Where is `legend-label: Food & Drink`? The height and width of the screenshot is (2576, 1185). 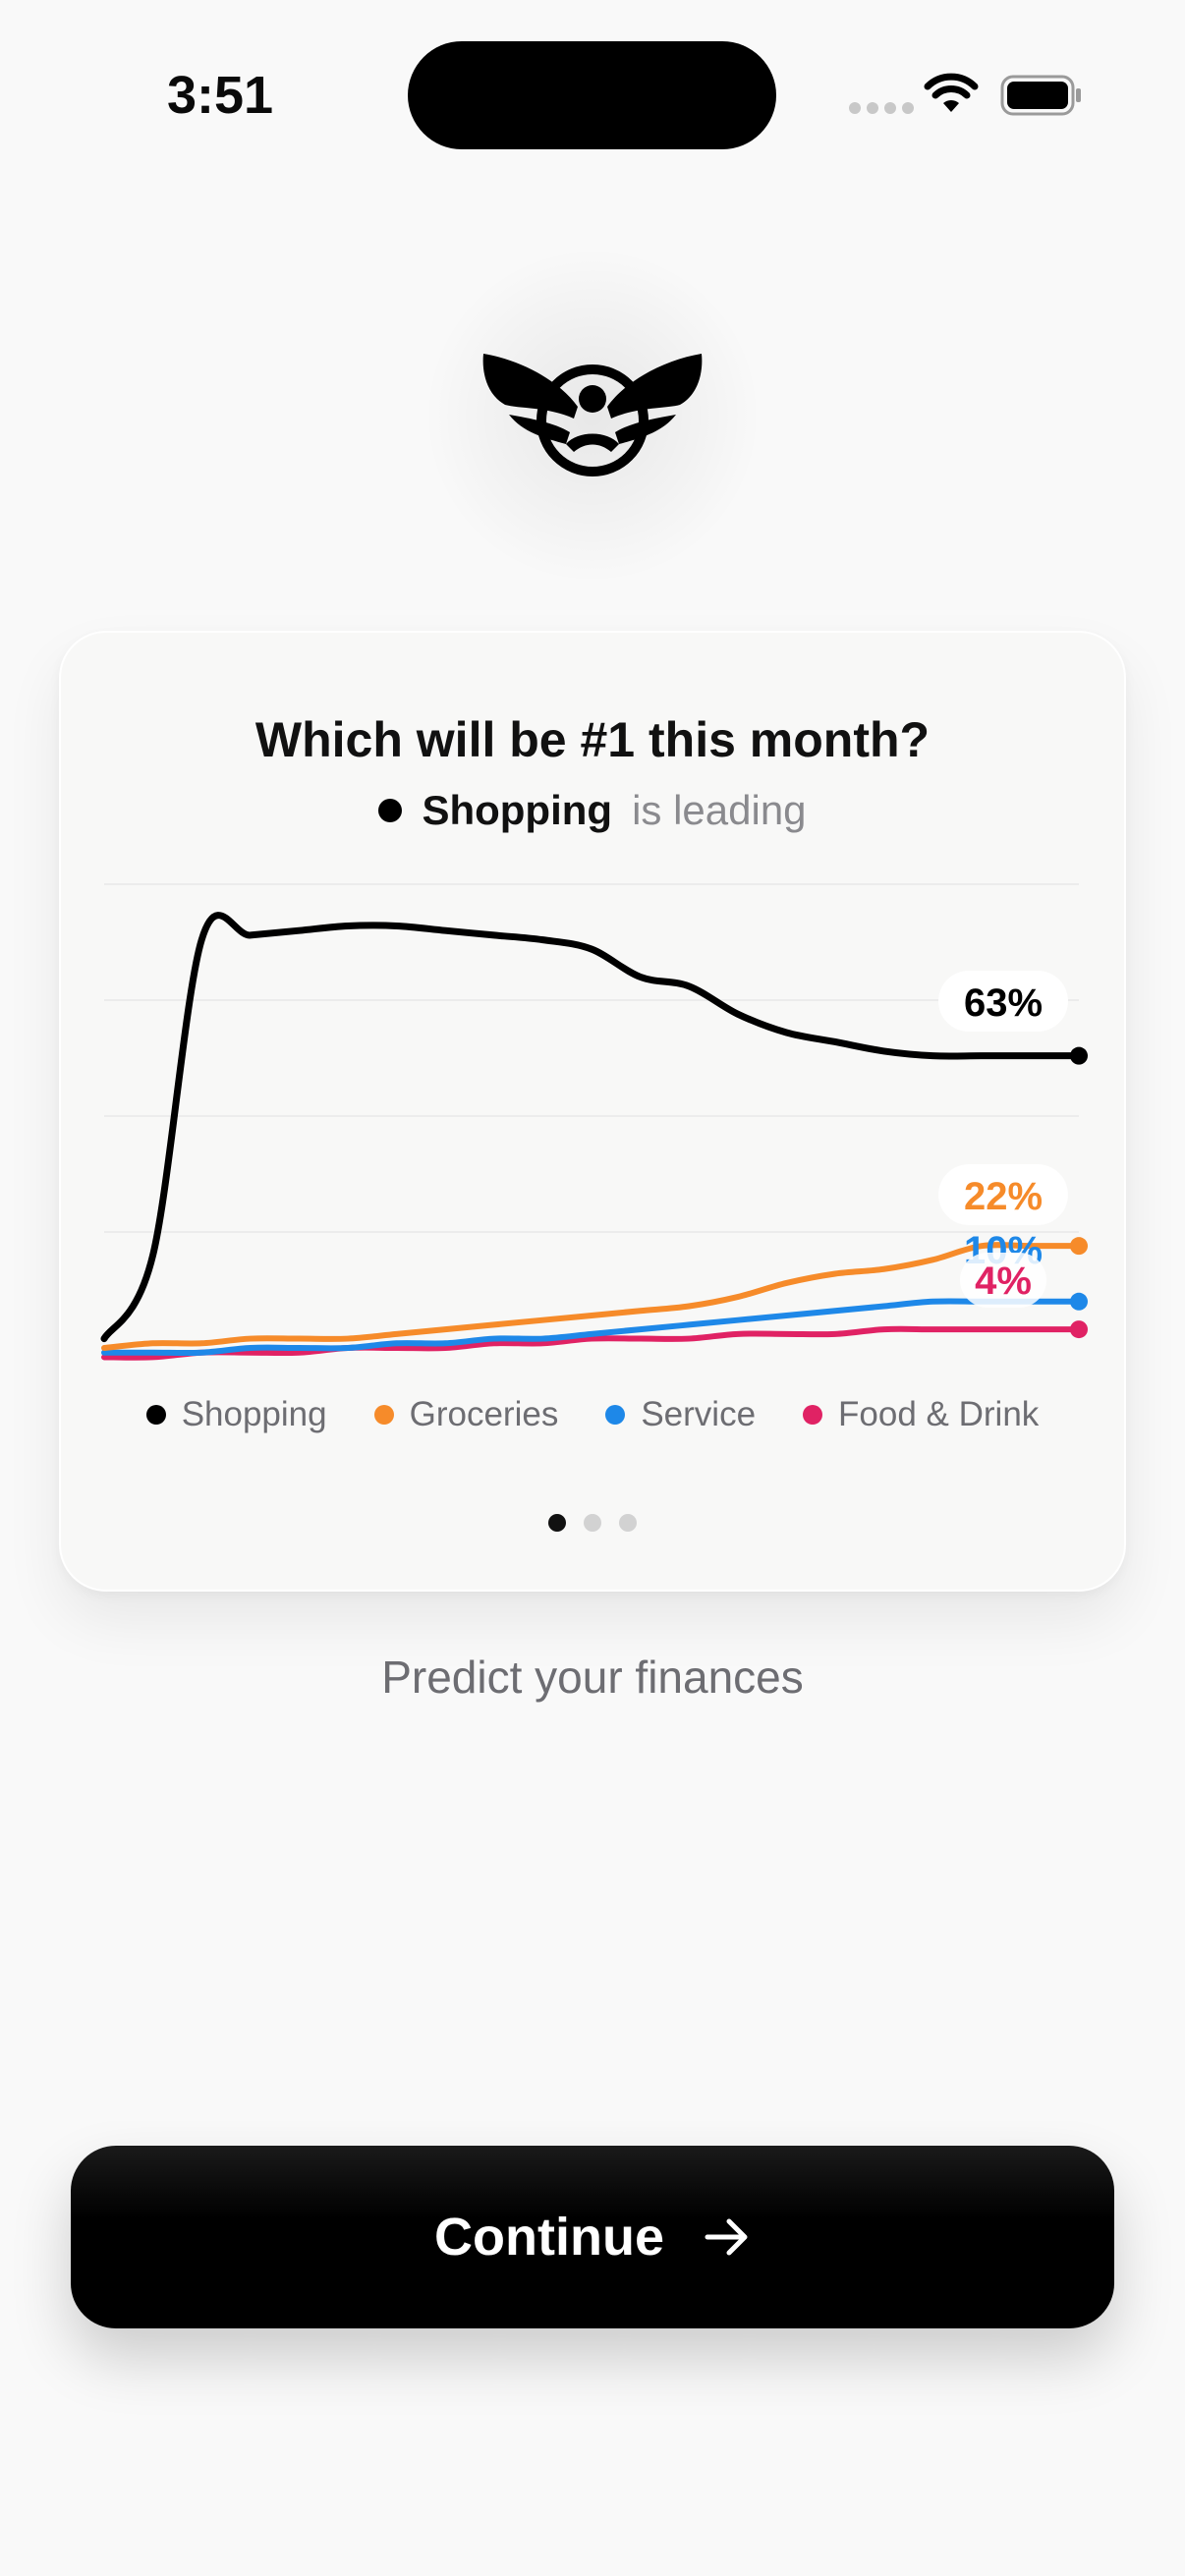 legend-label: Food & Drink is located at coordinates (939, 1414).